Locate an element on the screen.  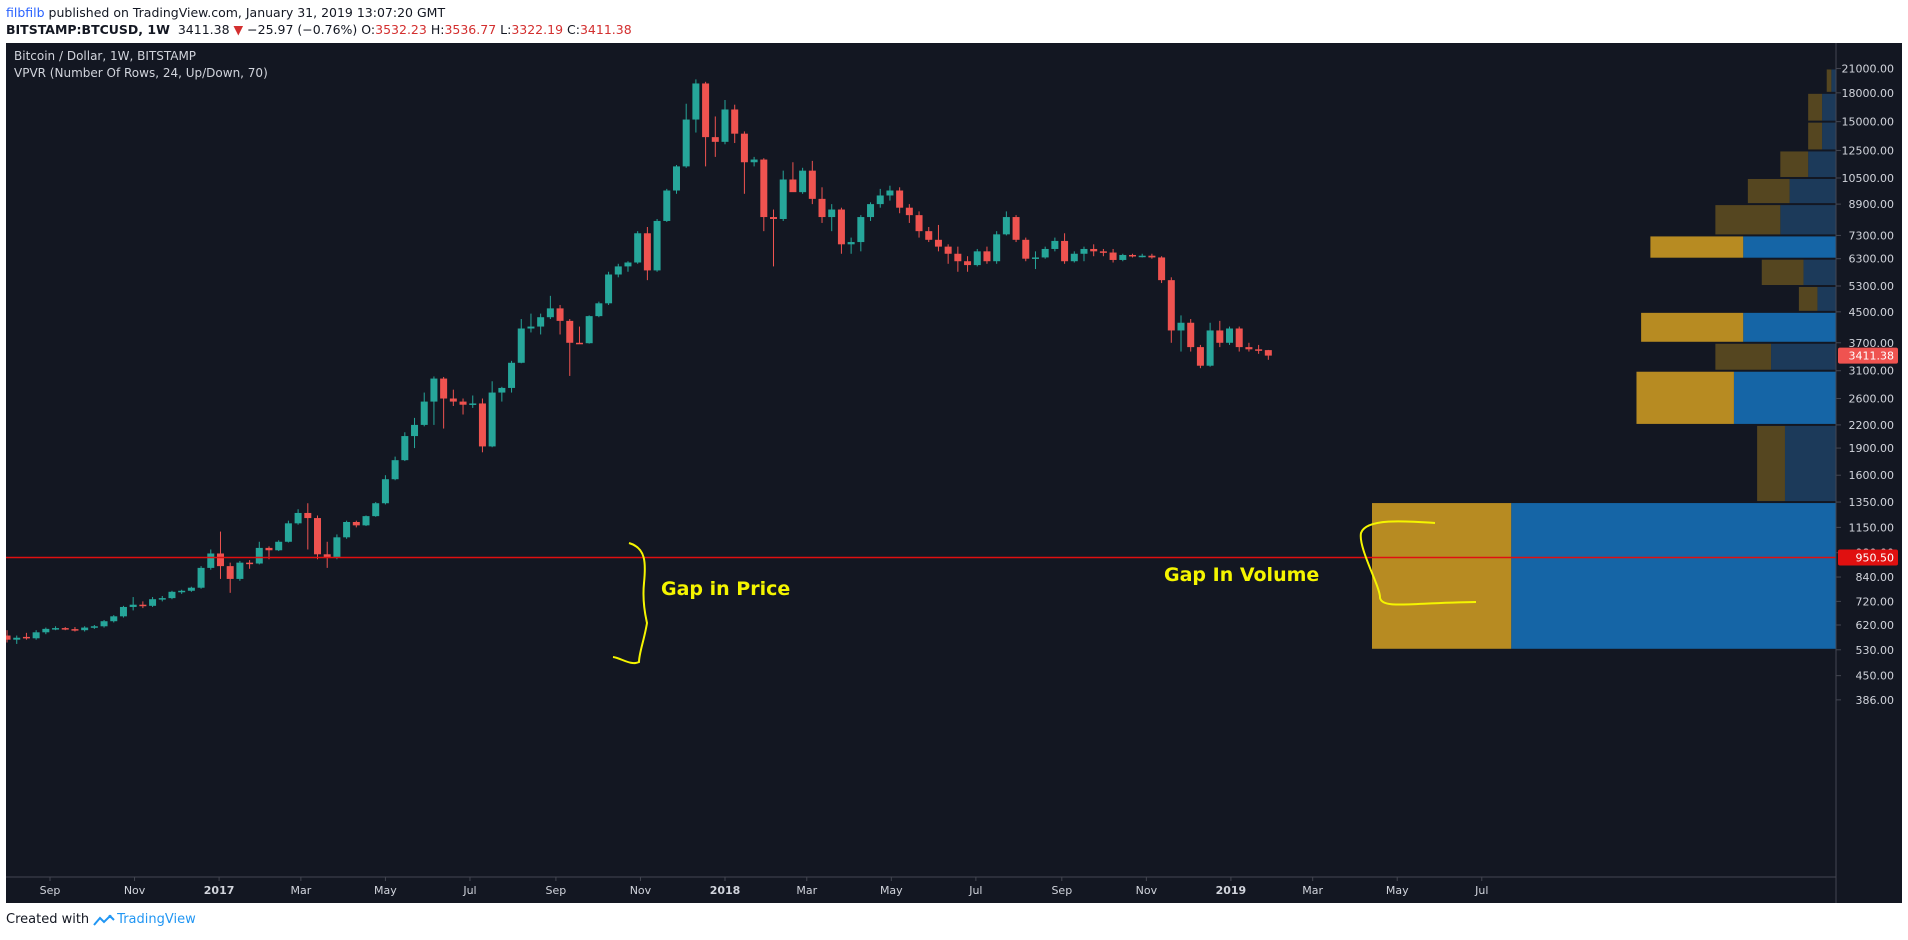
close-label: C: is located at coordinates (573, 29).